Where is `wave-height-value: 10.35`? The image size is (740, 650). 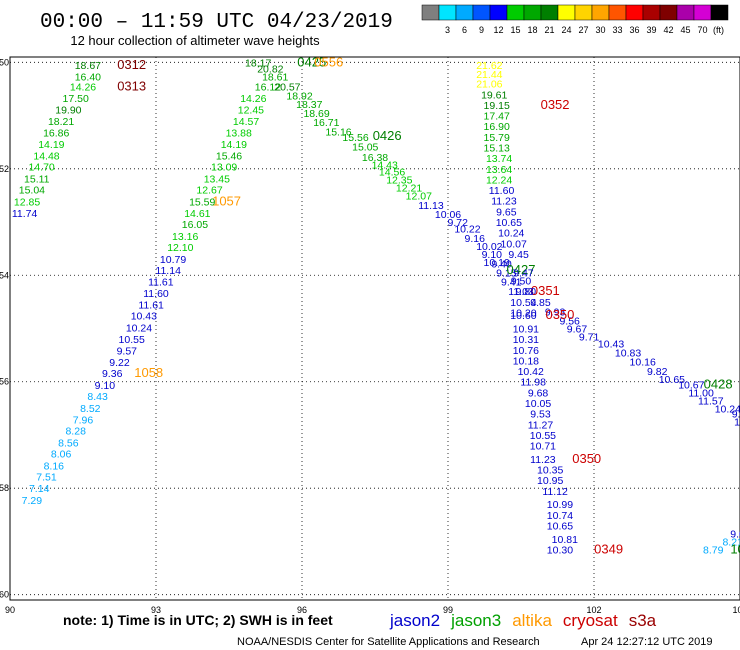 wave-height-value: 10.35 is located at coordinates (550, 471).